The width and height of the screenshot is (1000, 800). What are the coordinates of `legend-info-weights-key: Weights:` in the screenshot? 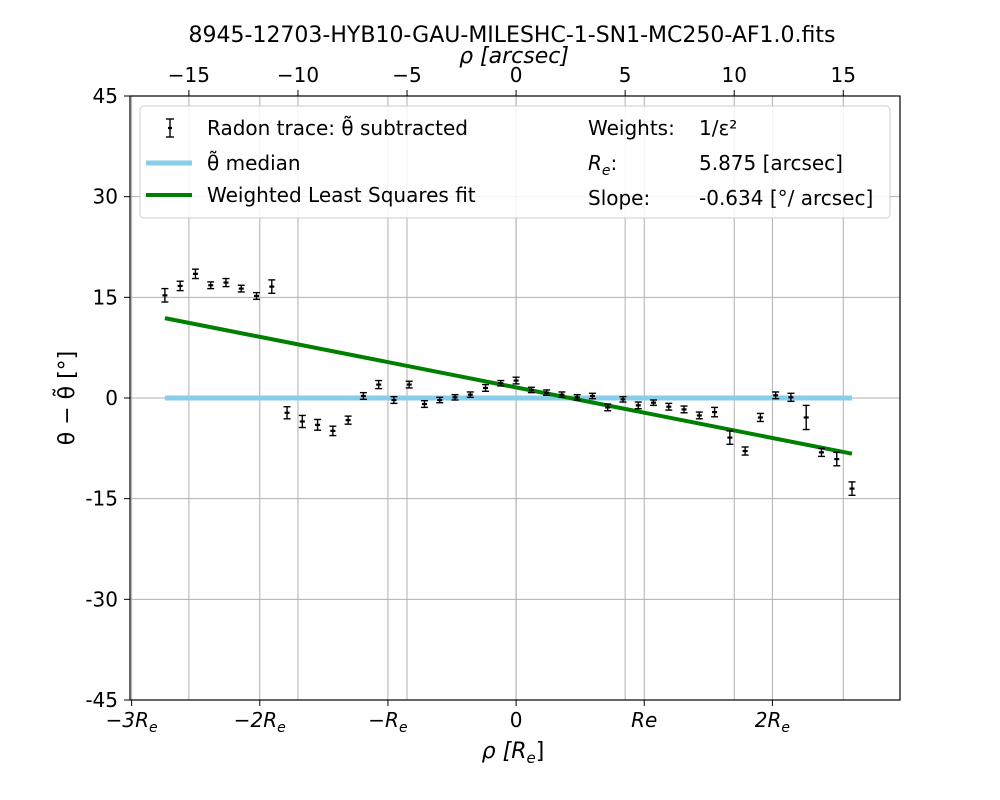 It's located at (631, 128).